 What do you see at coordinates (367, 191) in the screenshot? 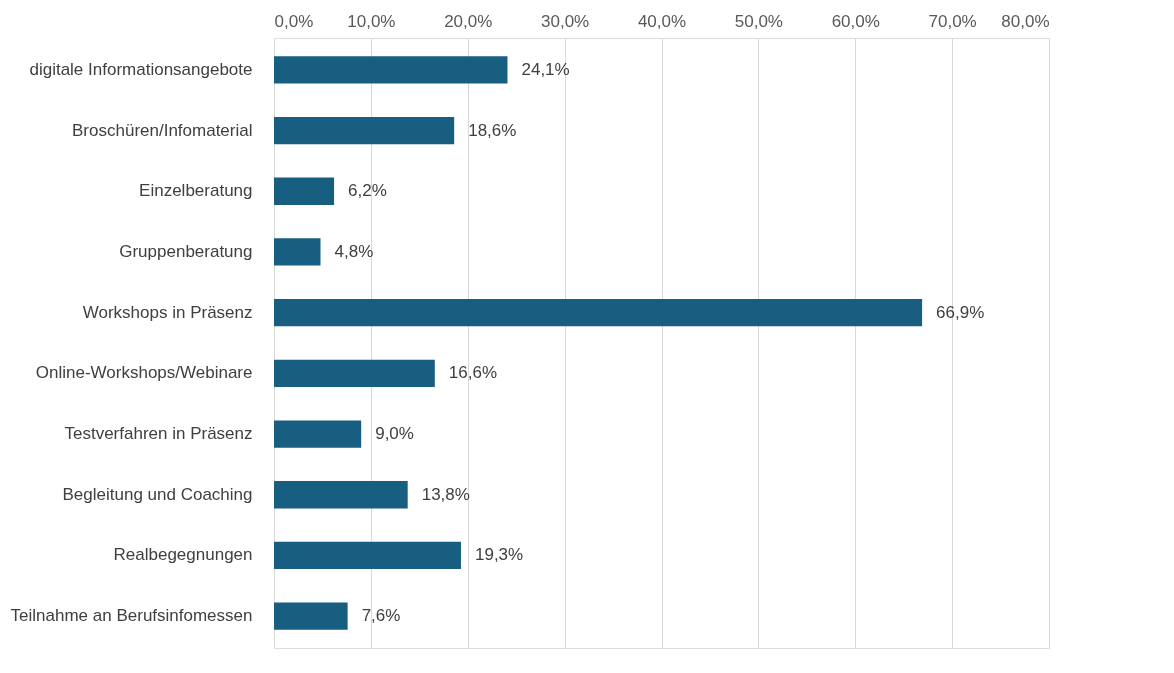
I see `data-label: 6,2%` at bounding box center [367, 191].